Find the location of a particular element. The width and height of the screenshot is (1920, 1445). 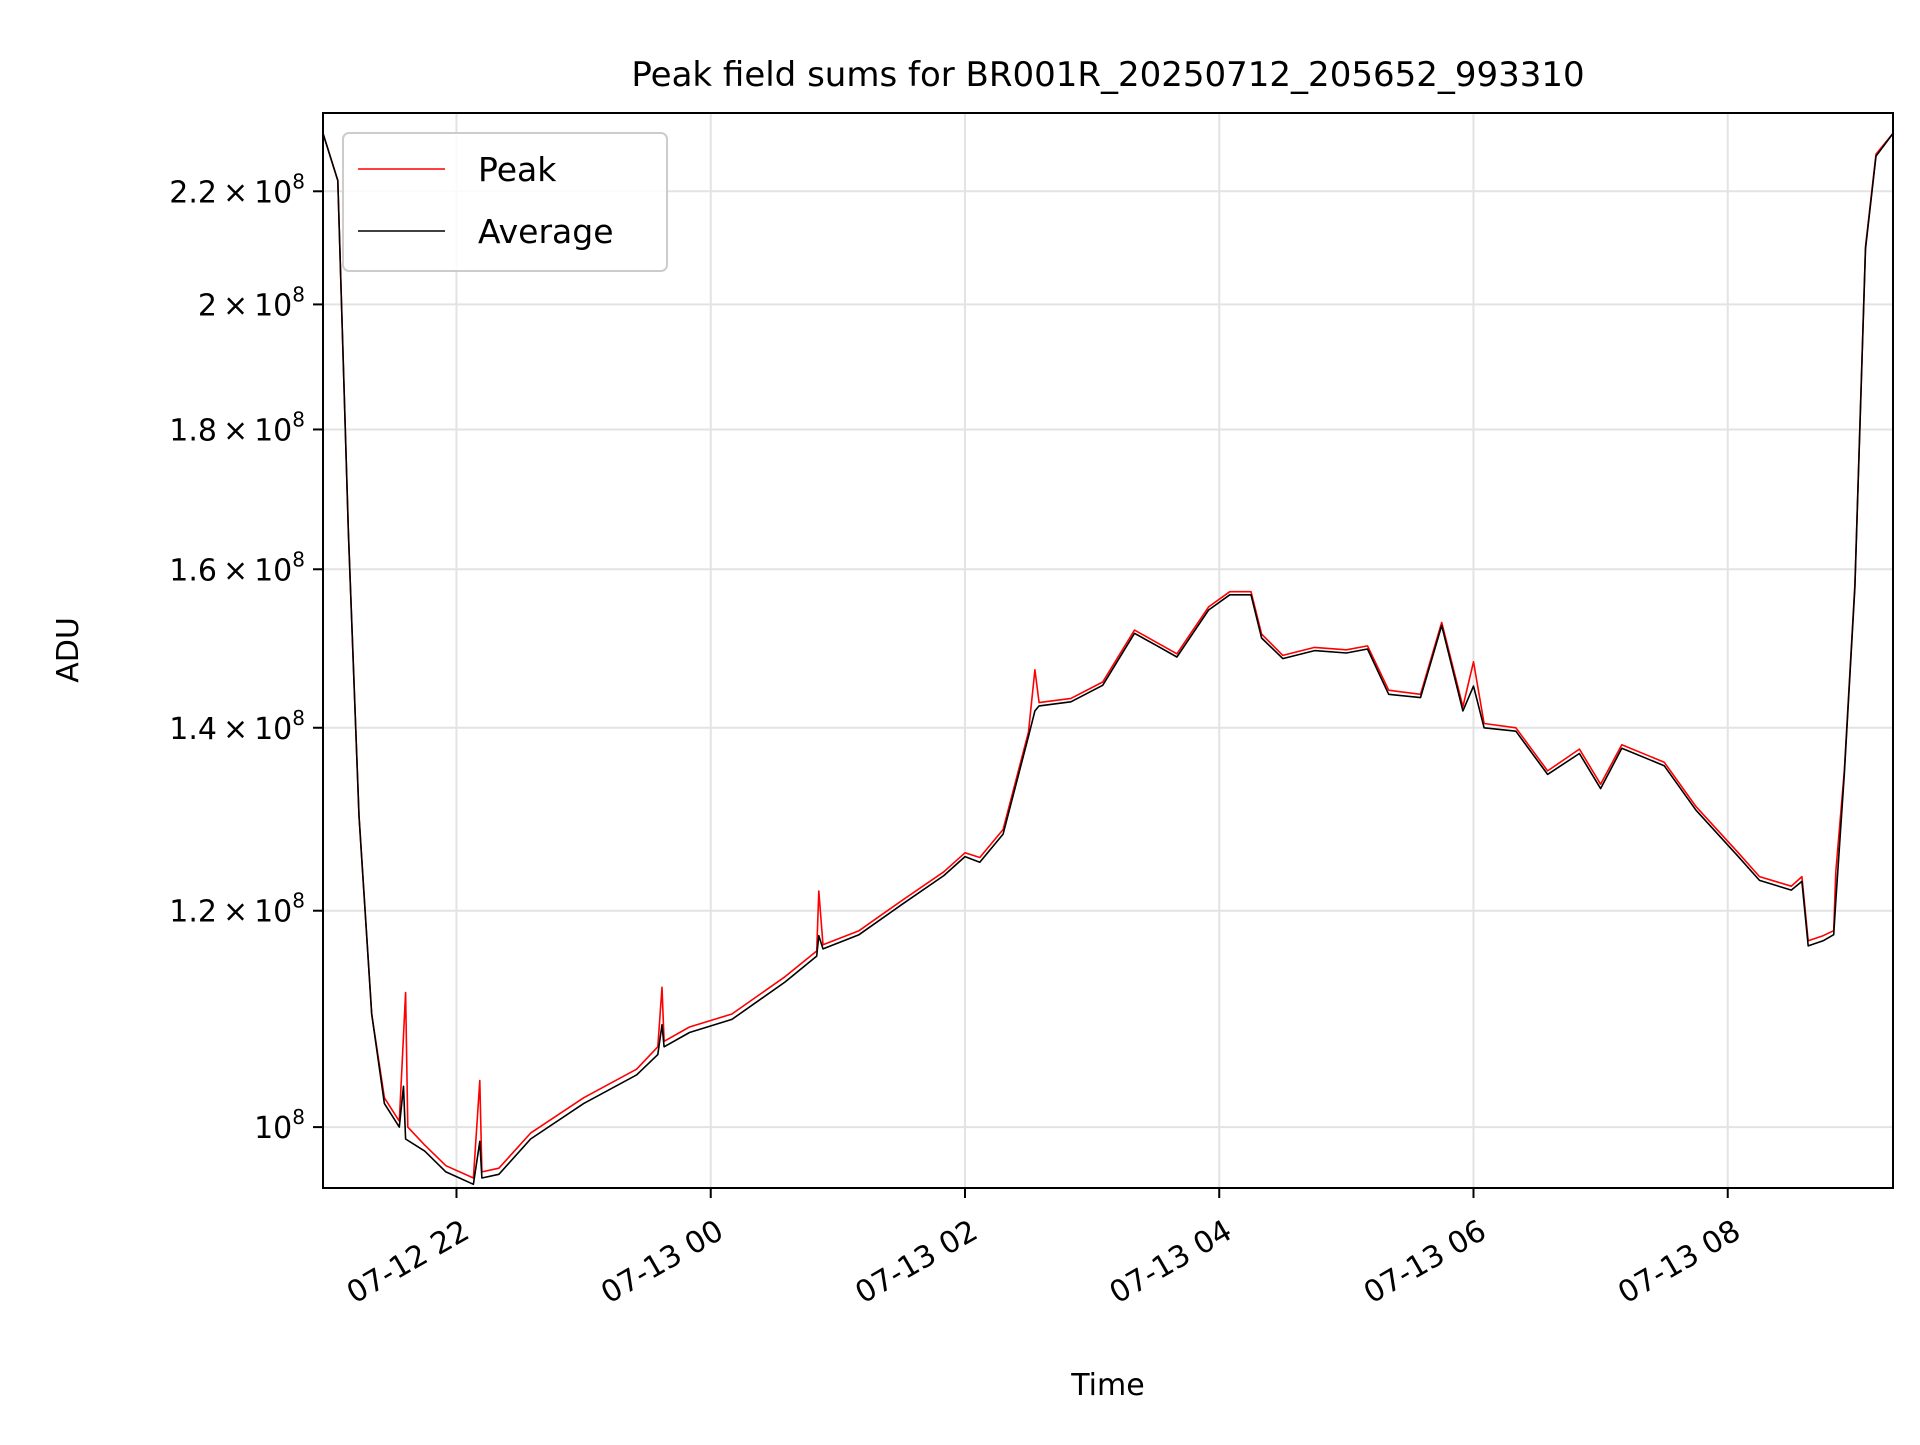

y-tick-label: 2.2 × 10⁸ is located at coordinates (237, 189).